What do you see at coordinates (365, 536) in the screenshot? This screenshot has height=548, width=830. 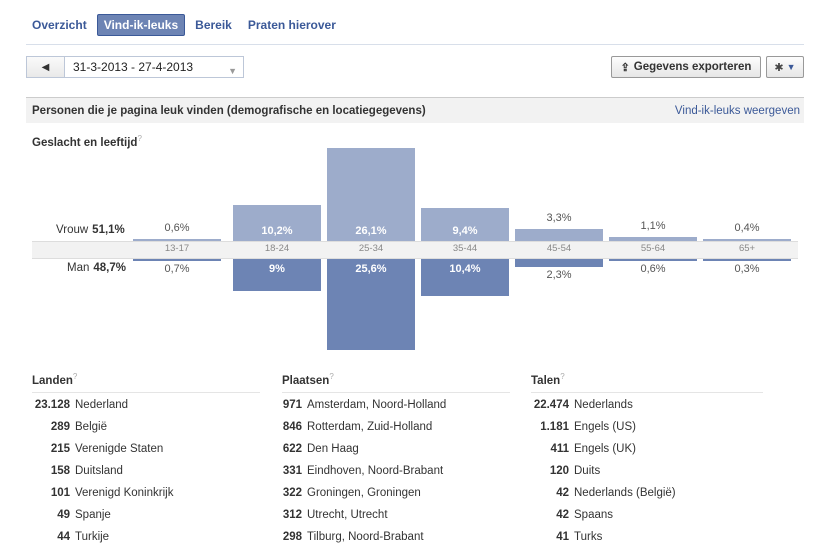 I see `item-name: Tilburg, Noord-Brabant` at bounding box center [365, 536].